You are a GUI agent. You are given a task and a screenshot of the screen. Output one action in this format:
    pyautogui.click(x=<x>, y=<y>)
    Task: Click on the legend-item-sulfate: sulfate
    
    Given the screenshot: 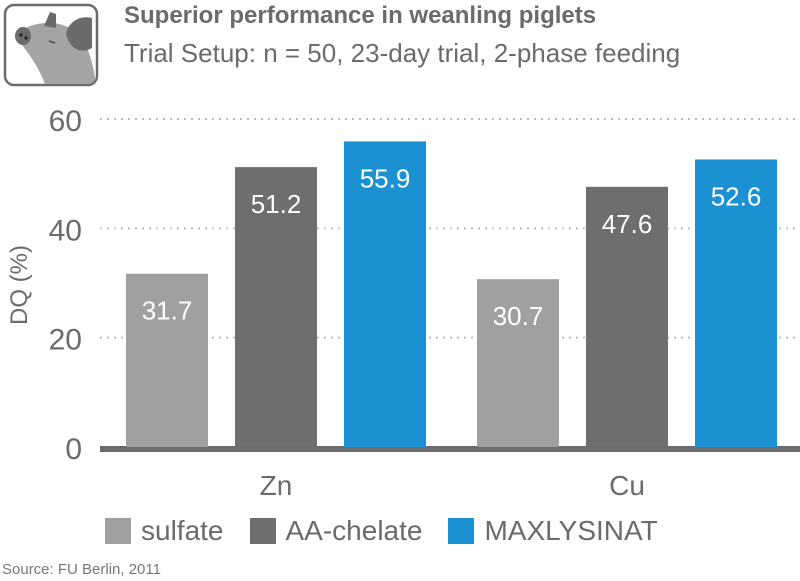 What is the action you would take?
    pyautogui.click(x=164, y=531)
    